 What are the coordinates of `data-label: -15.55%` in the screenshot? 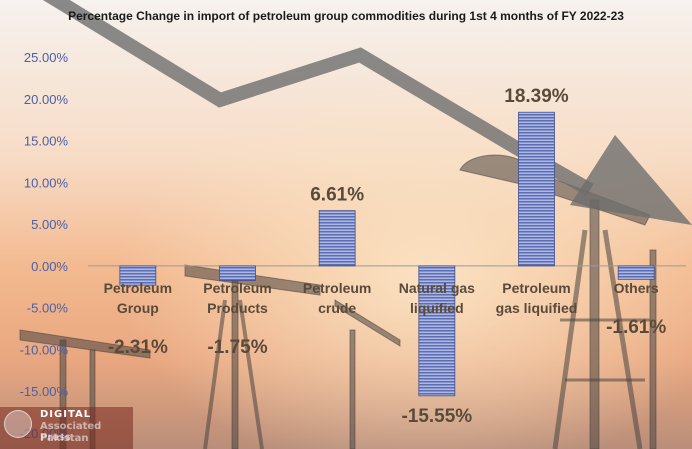 It's located at (436, 416).